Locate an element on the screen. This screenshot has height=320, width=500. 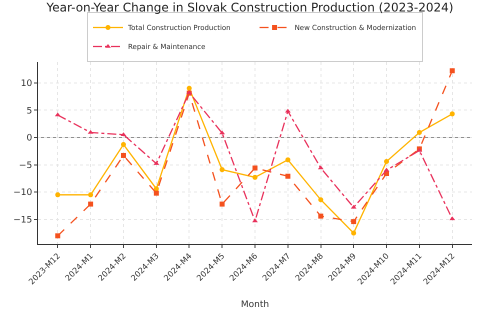
y-tick-label: 0 is located at coordinates (29, 139).